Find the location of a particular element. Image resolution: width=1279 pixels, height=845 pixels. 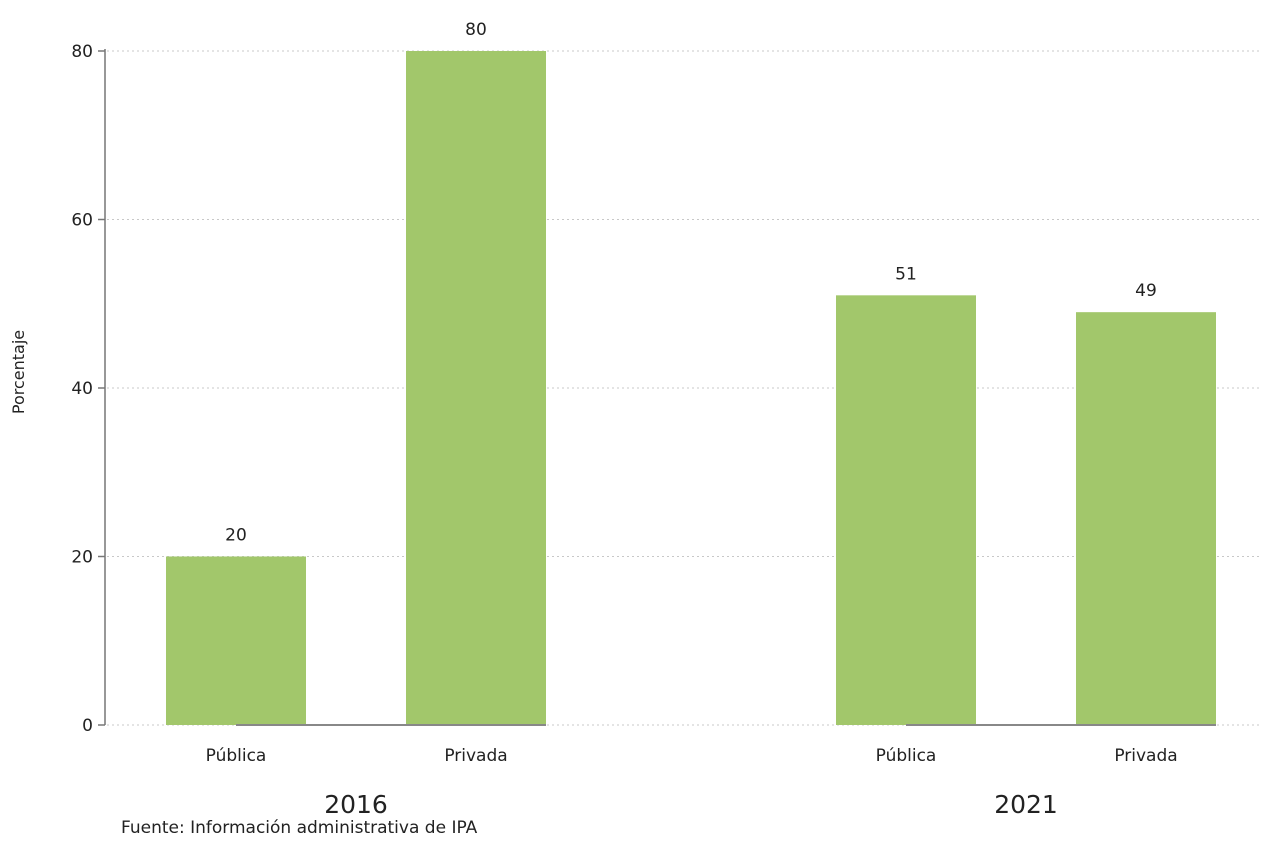

group-label: 2021 is located at coordinates (1026, 804).